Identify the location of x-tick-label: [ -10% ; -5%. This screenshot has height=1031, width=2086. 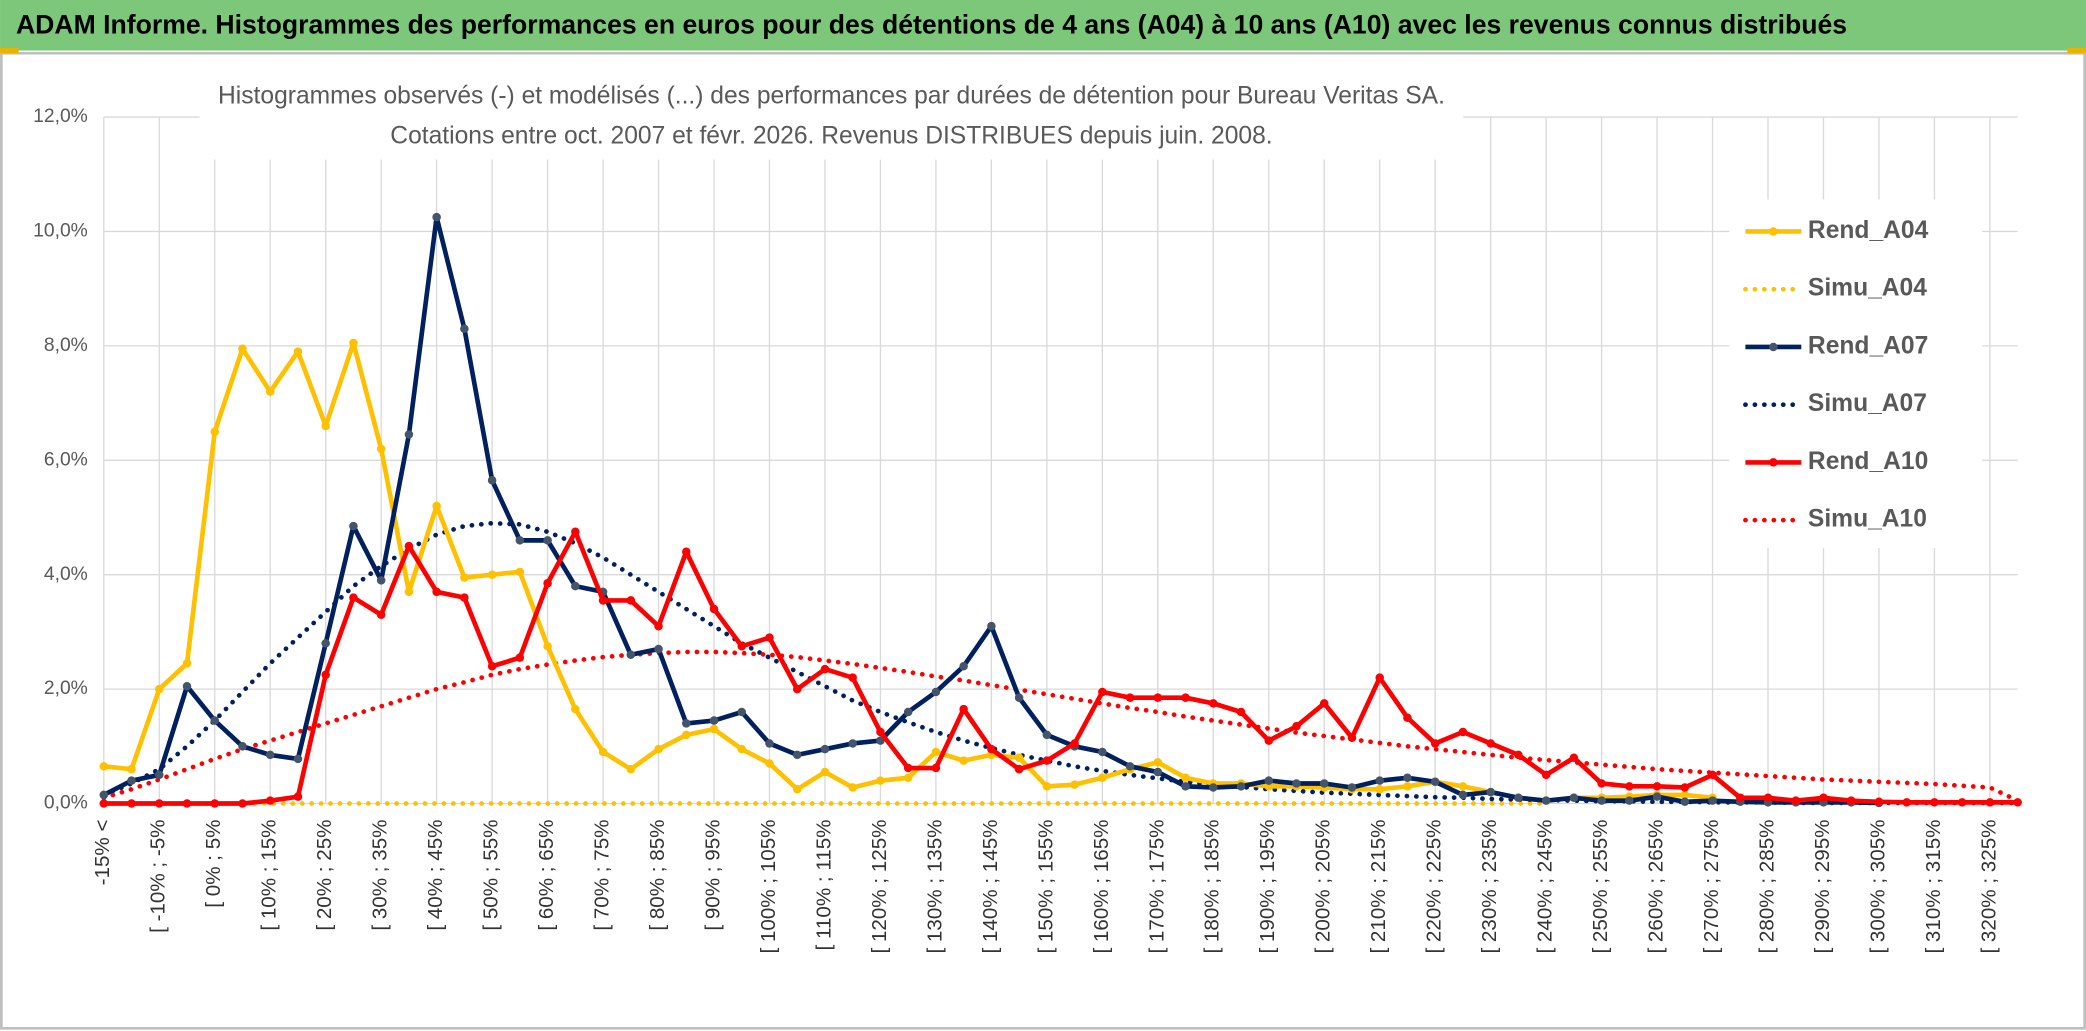
(158, 875).